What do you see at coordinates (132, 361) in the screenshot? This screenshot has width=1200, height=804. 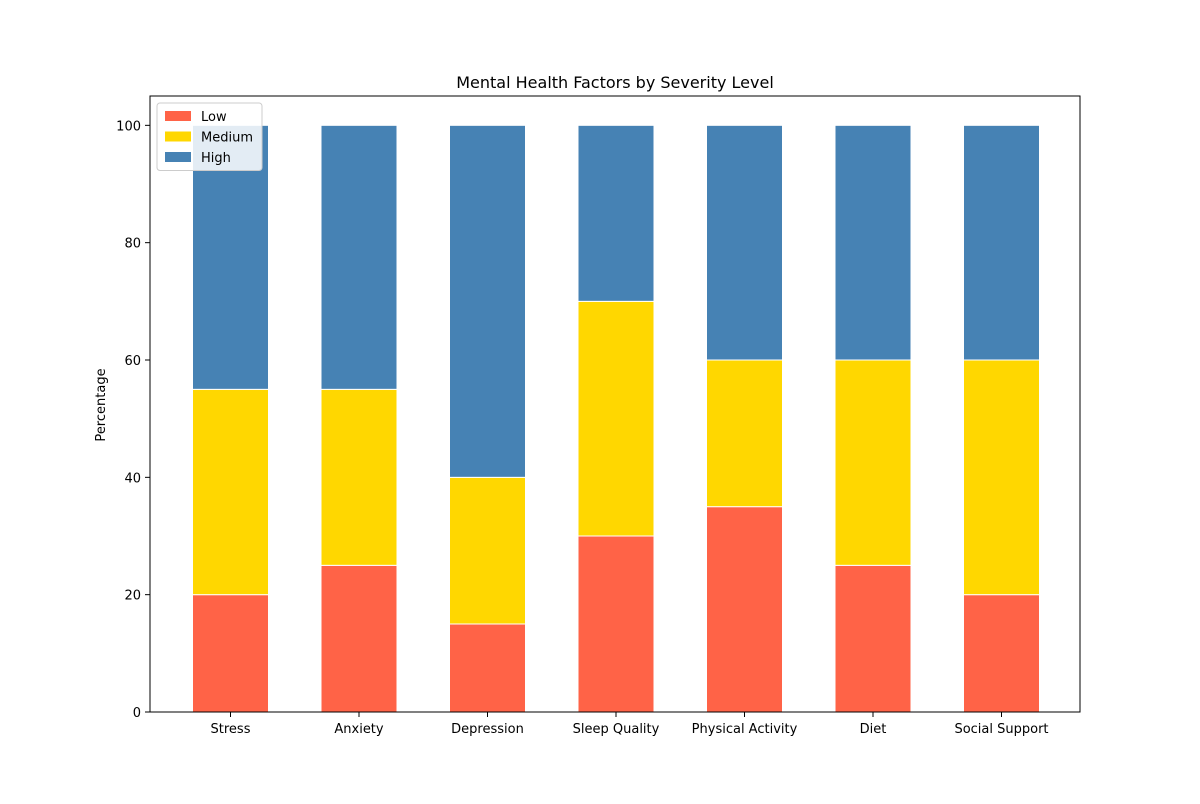 I see `y-tick-label: 60` at bounding box center [132, 361].